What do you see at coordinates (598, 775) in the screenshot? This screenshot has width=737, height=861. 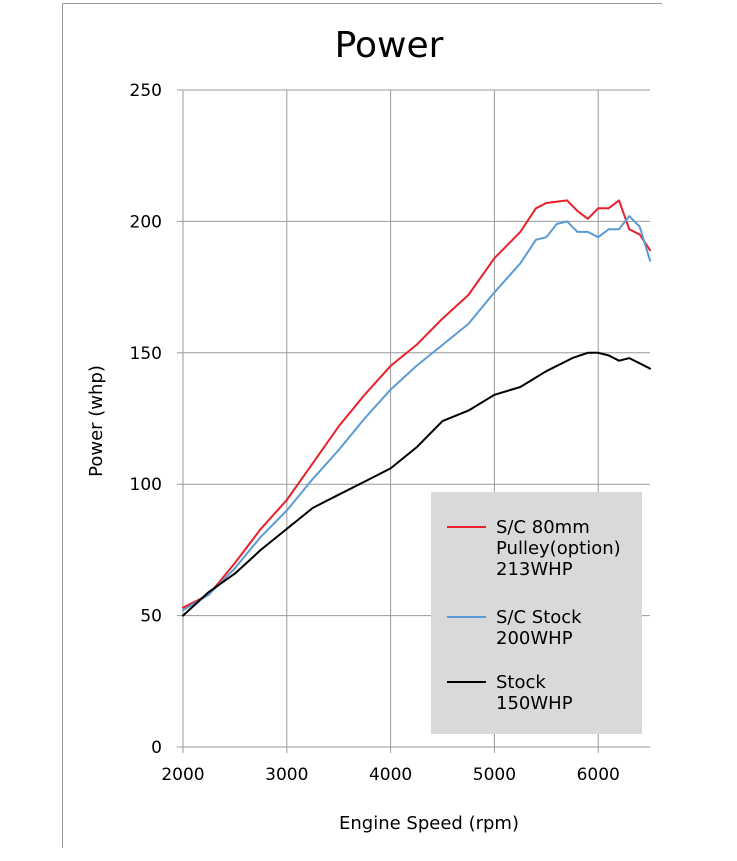 I see `x-tick-label: 6000` at bounding box center [598, 775].